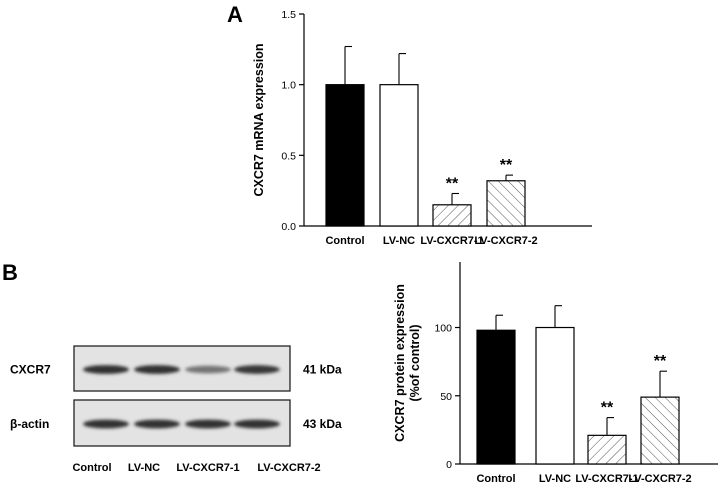 The height and width of the screenshot is (486, 726). What do you see at coordinates (322, 370) in the screenshot?
I see `blot-size-label: 41 kDa` at bounding box center [322, 370].